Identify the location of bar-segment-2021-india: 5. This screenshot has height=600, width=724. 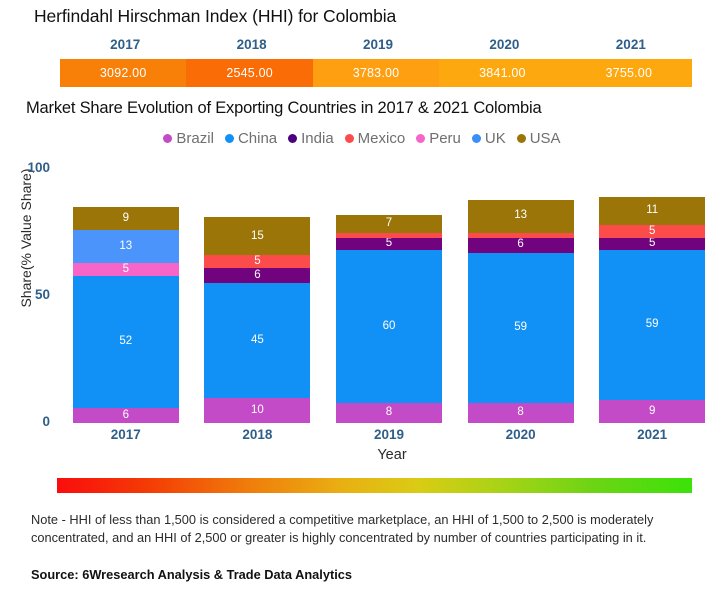
(652, 244).